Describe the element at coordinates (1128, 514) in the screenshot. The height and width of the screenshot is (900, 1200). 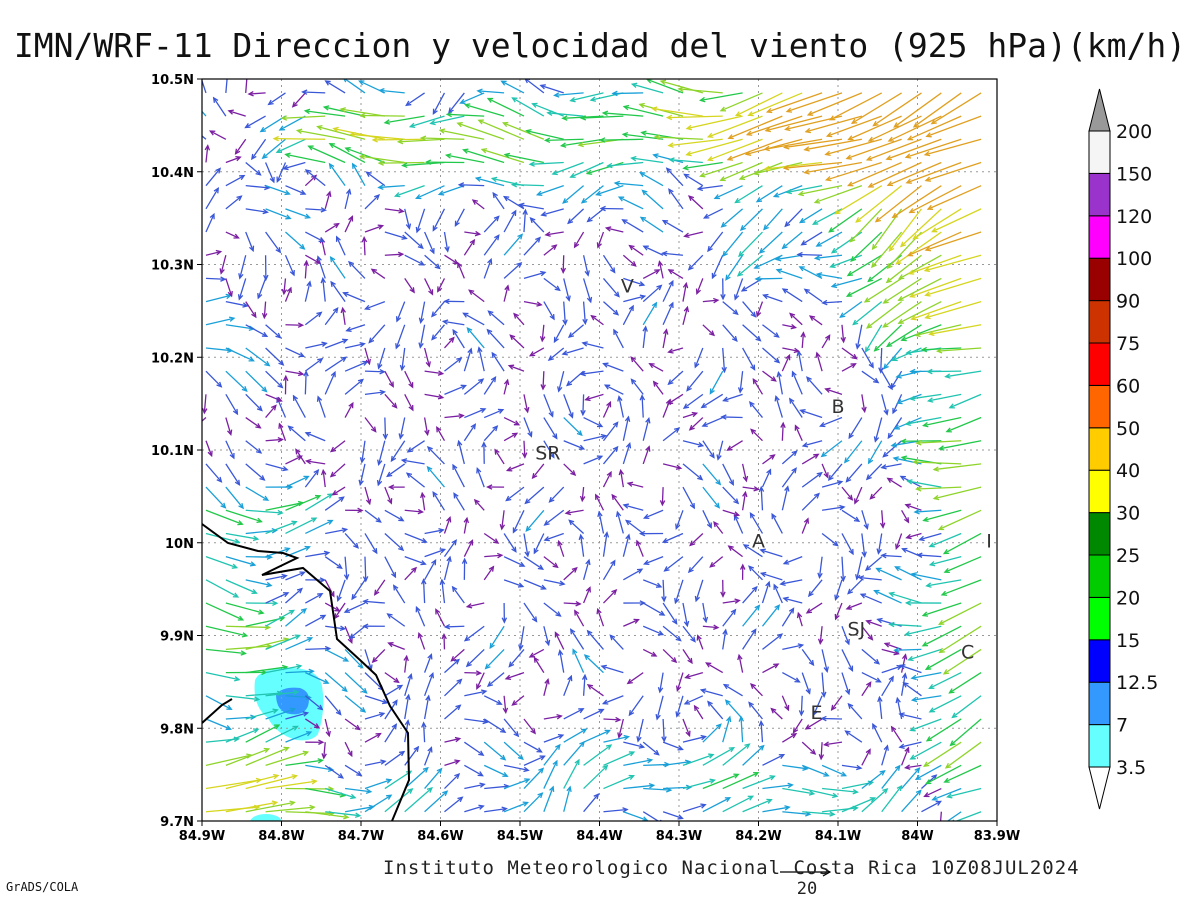
I see `colorbar-label: 30` at that location.